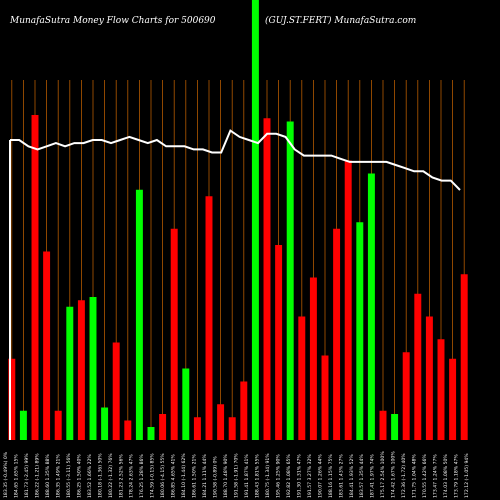 This screenshot has width=500, height=500. Describe the element at coordinates (394, 474) in the screenshot. I see `x-tick-label: 174.42 1.67% 100%` at that location.